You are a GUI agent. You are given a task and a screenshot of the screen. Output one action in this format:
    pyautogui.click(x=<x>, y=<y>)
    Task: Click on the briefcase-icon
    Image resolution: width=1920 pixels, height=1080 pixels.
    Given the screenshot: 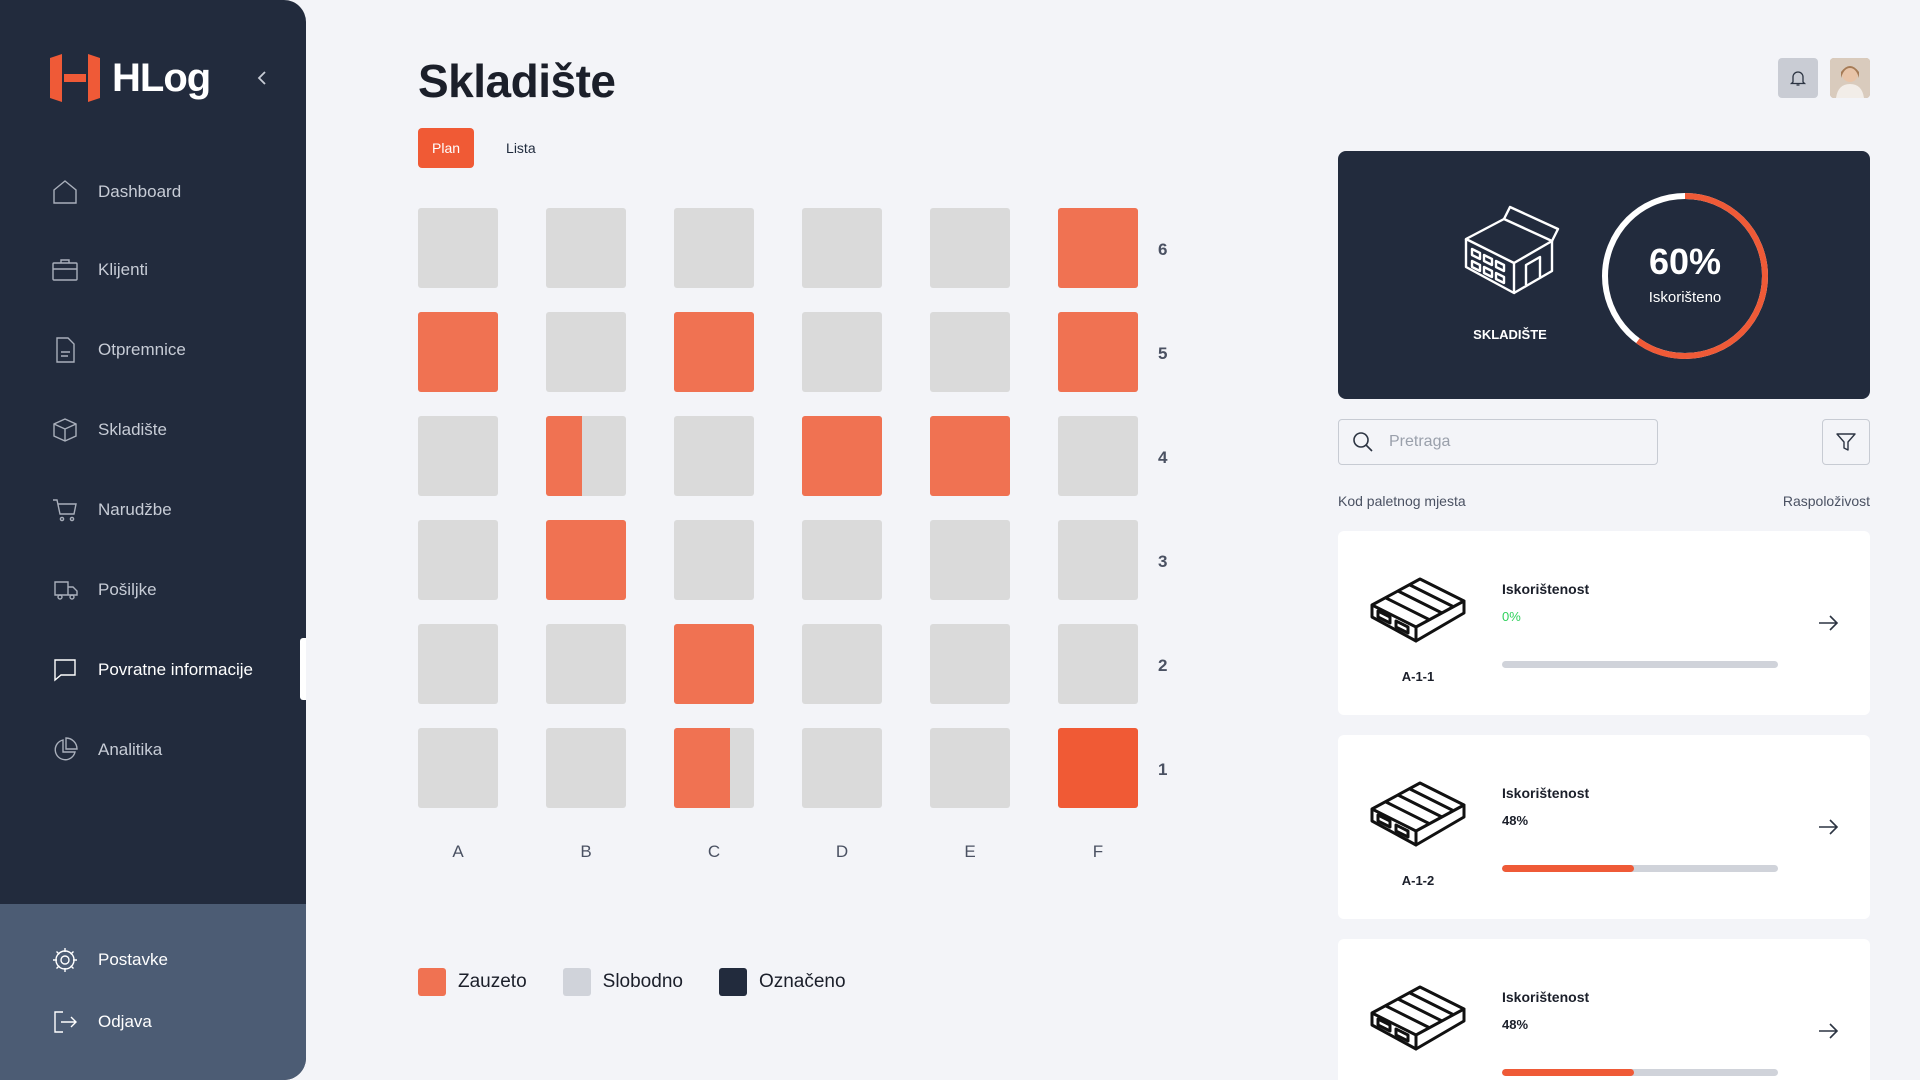 What is the action you would take?
    pyautogui.click(x=65, y=270)
    